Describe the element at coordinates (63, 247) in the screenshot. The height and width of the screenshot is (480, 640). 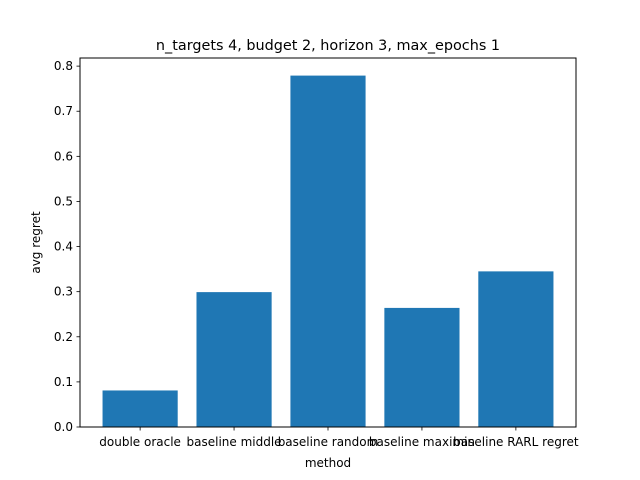
I see `y-tick-label-4: 0.4` at that location.